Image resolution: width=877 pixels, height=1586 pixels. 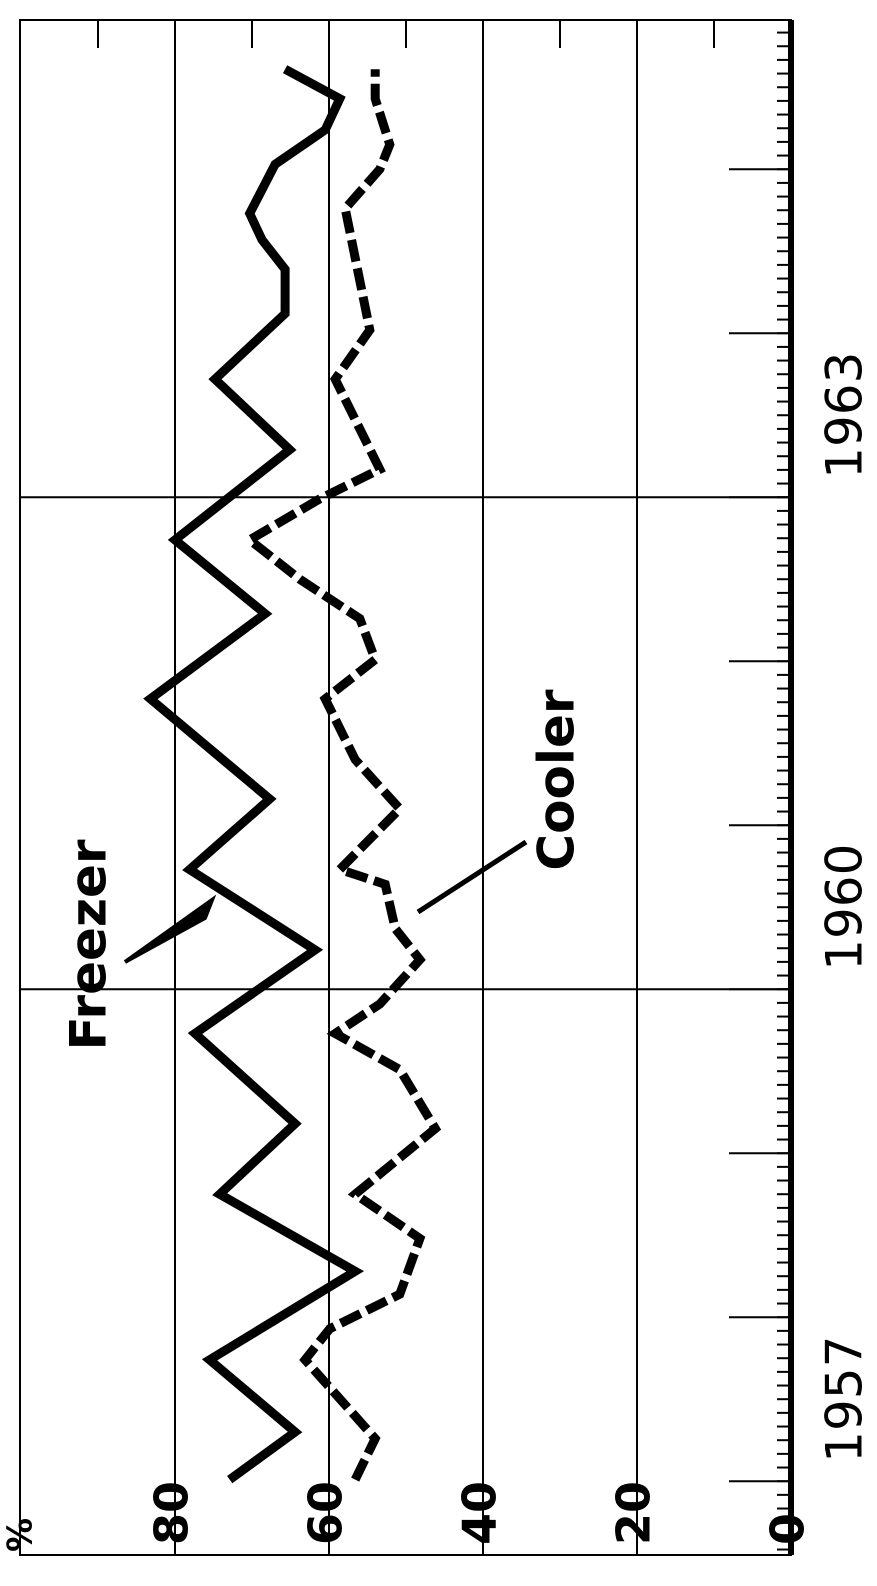 What do you see at coordinates (557, 779) in the screenshot?
I see `series-label: Cooler` at bounding box center [557, 779].